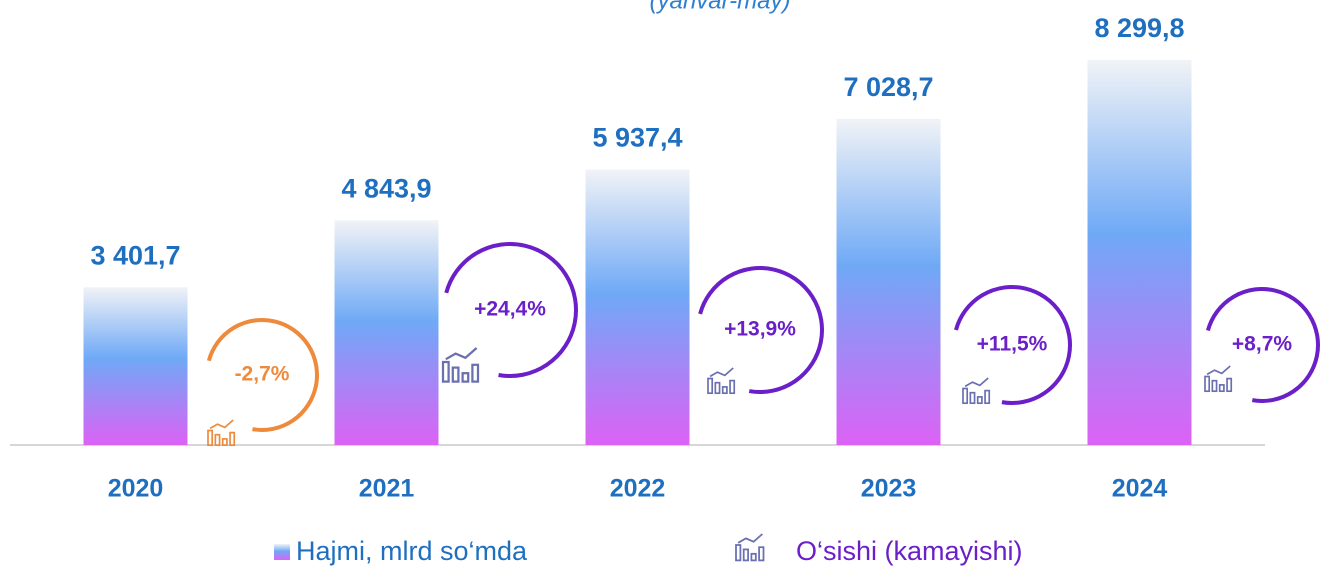 This screenshot has height=577, width=1325. What do you see at coordinates (282, 552) in the screenshot?
I see `legend-swatch` at bounding box center [282, 552].